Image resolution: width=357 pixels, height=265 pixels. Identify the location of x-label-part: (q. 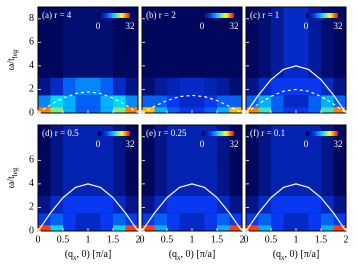
(173, 254).